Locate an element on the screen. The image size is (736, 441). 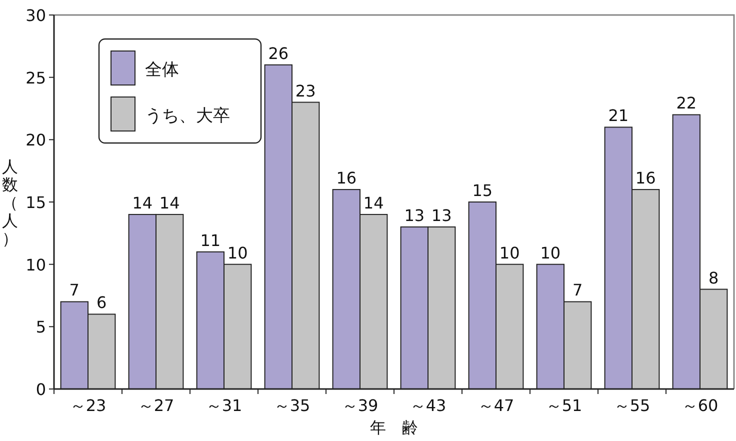
y-tick-label: 25 is located at coordinates (36, 78).